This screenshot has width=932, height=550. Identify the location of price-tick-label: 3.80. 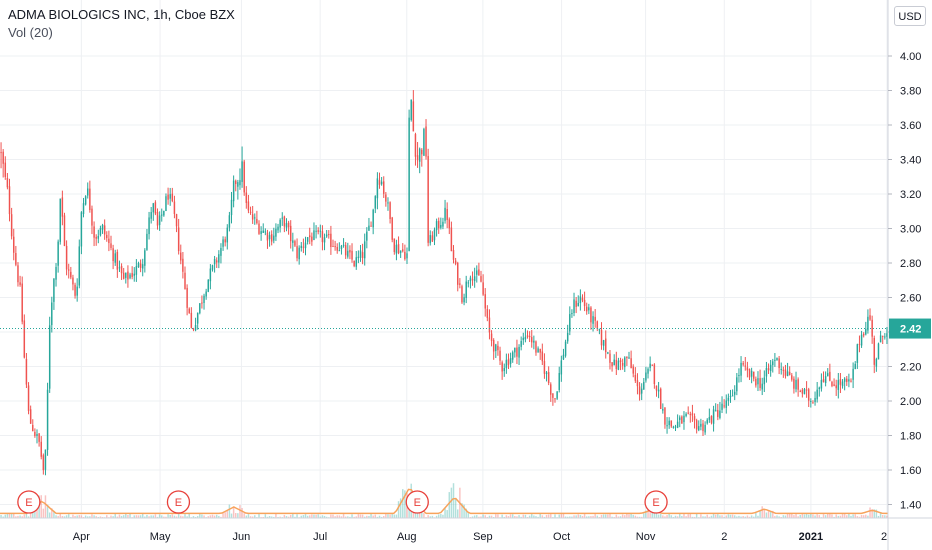
(910, 92).